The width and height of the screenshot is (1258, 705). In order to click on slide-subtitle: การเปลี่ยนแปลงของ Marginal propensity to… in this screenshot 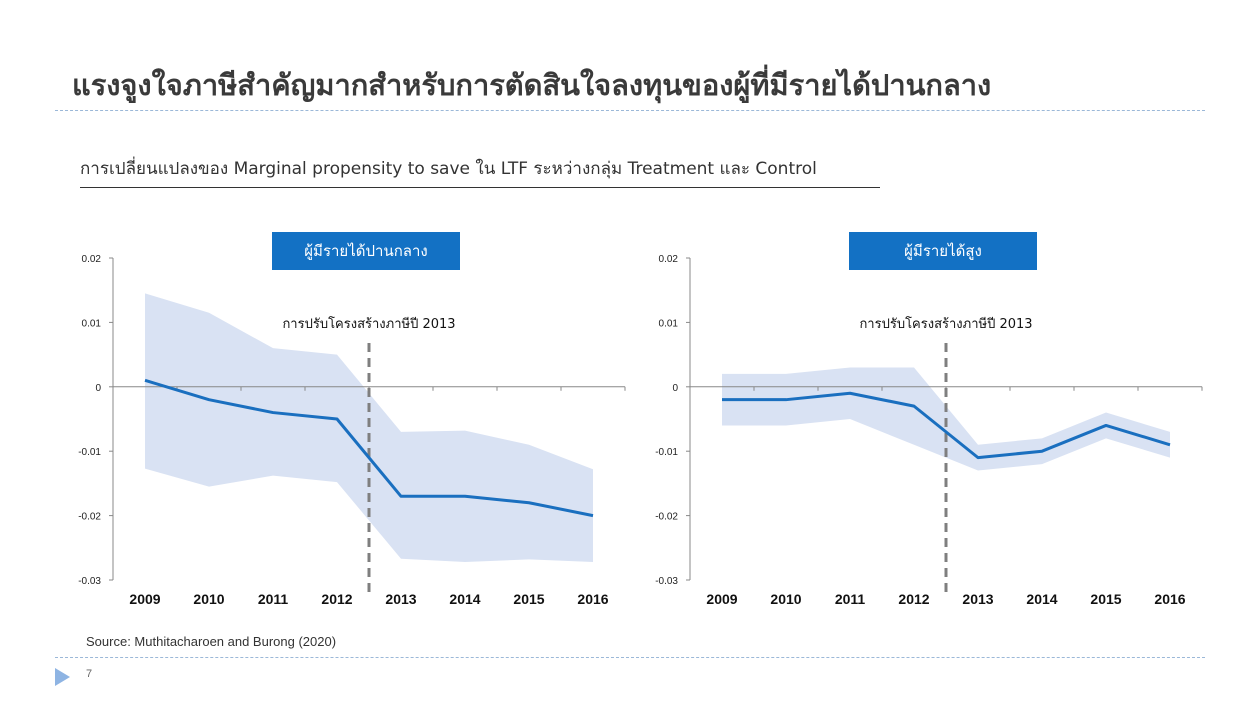, I will do `click(480, 171)`.